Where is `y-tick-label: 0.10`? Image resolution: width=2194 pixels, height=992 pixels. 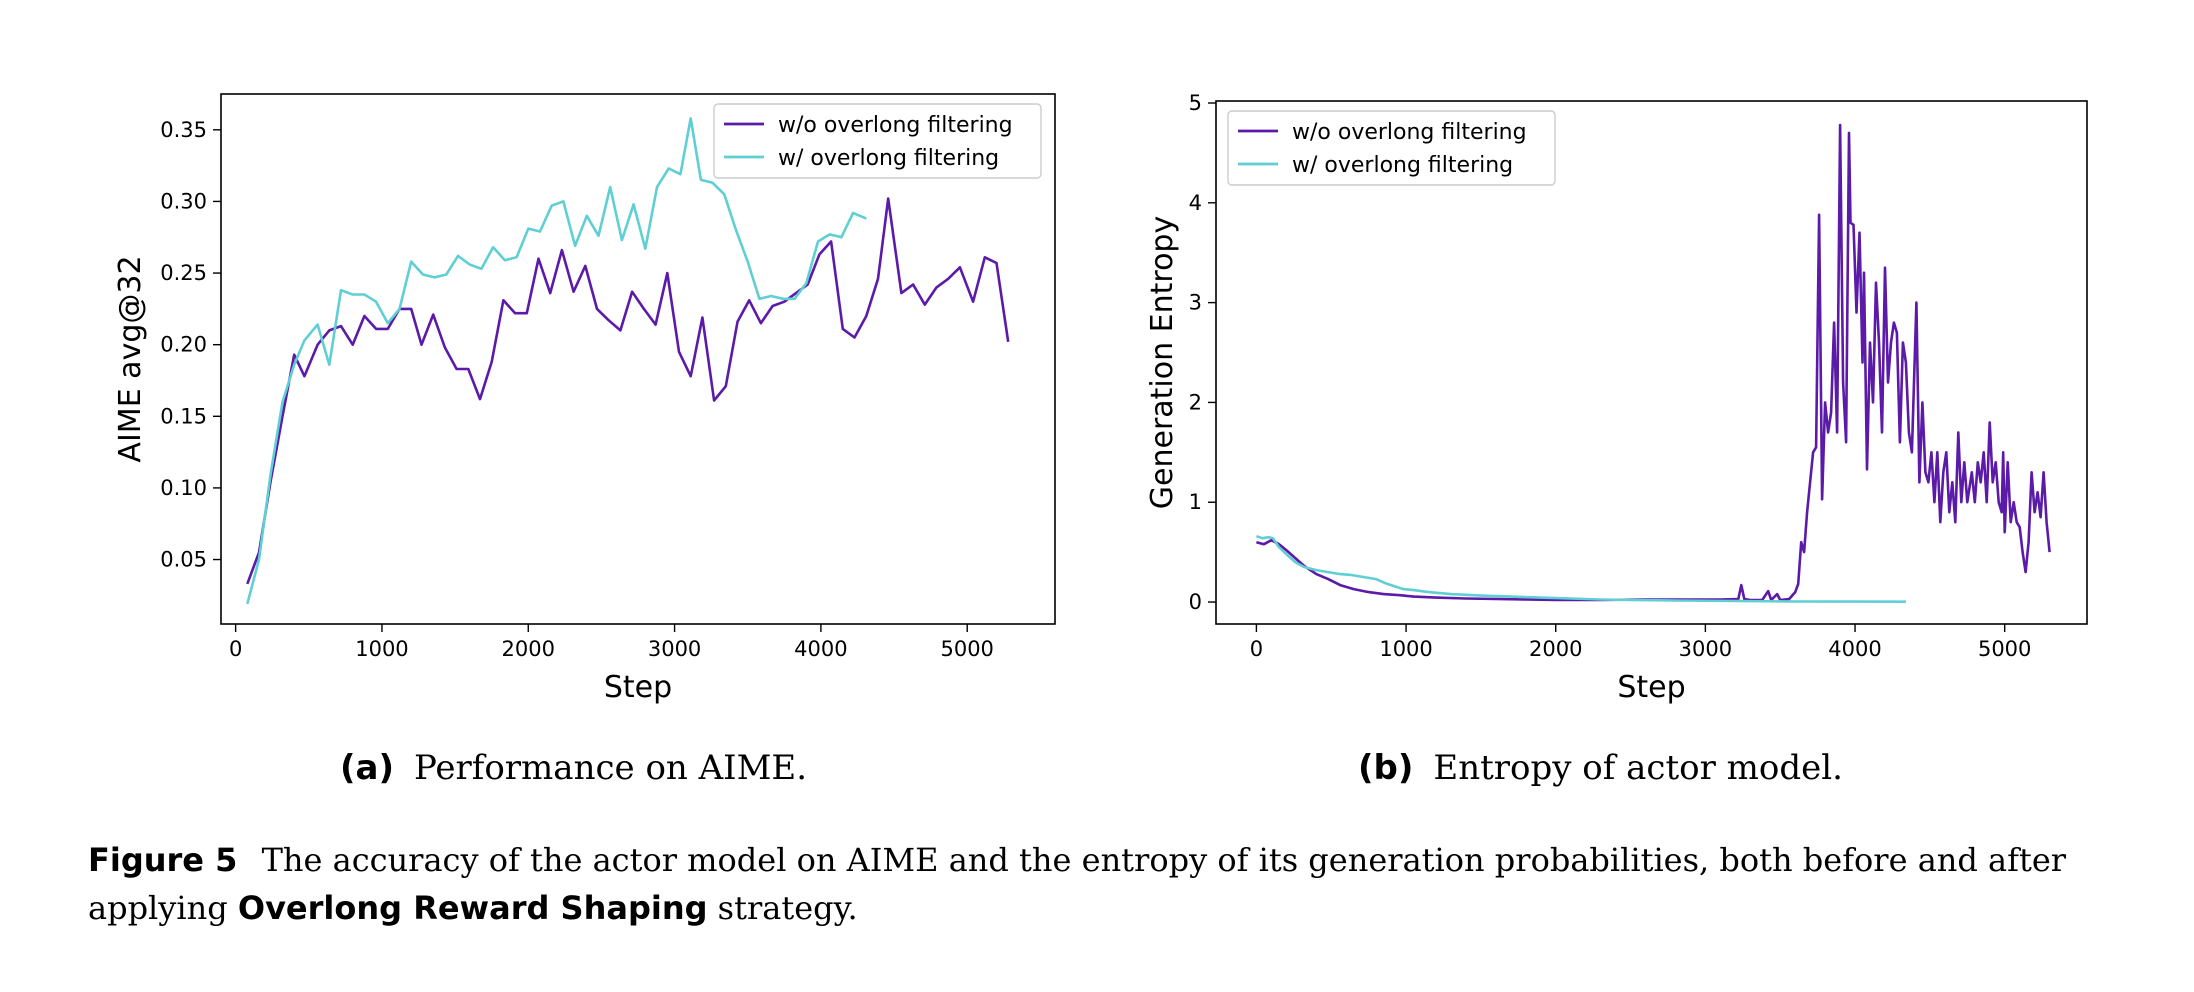 y-tick-label: 0.10 is located at coordinates (183, 488).